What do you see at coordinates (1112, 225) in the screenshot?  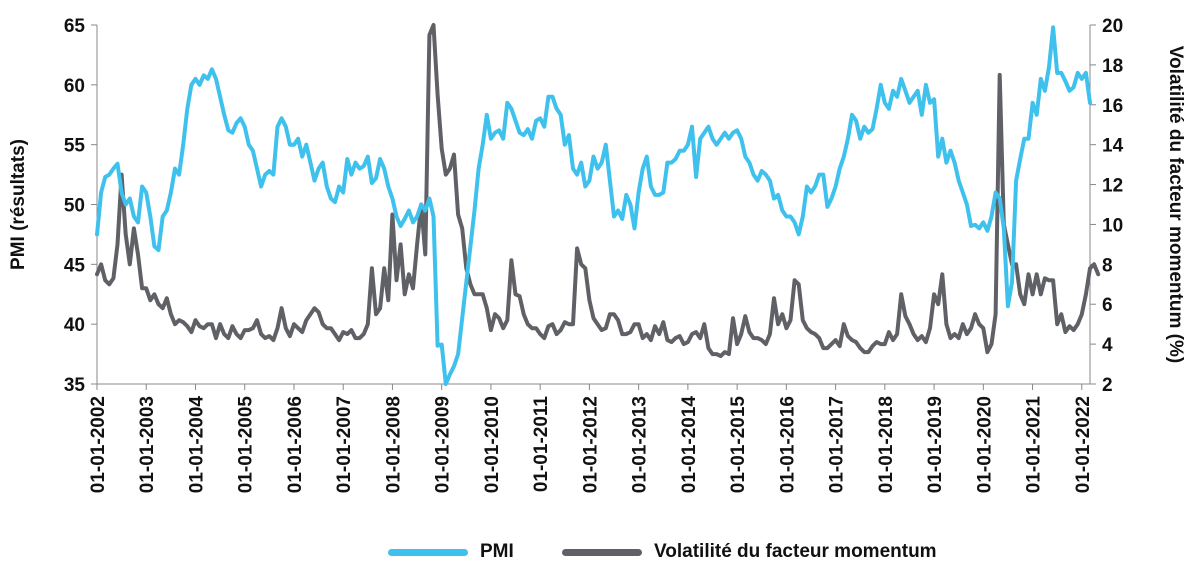 I see `right-tick-label: 10` at bounding box center [1112, 225].